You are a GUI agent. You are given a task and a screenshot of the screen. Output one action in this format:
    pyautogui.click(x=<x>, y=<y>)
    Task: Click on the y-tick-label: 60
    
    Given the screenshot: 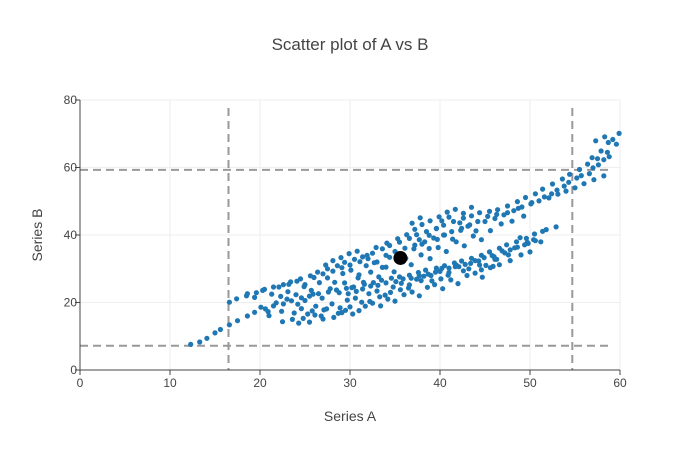 What is the action you would take?
    pyautogui.click(x=71, y=168)
    